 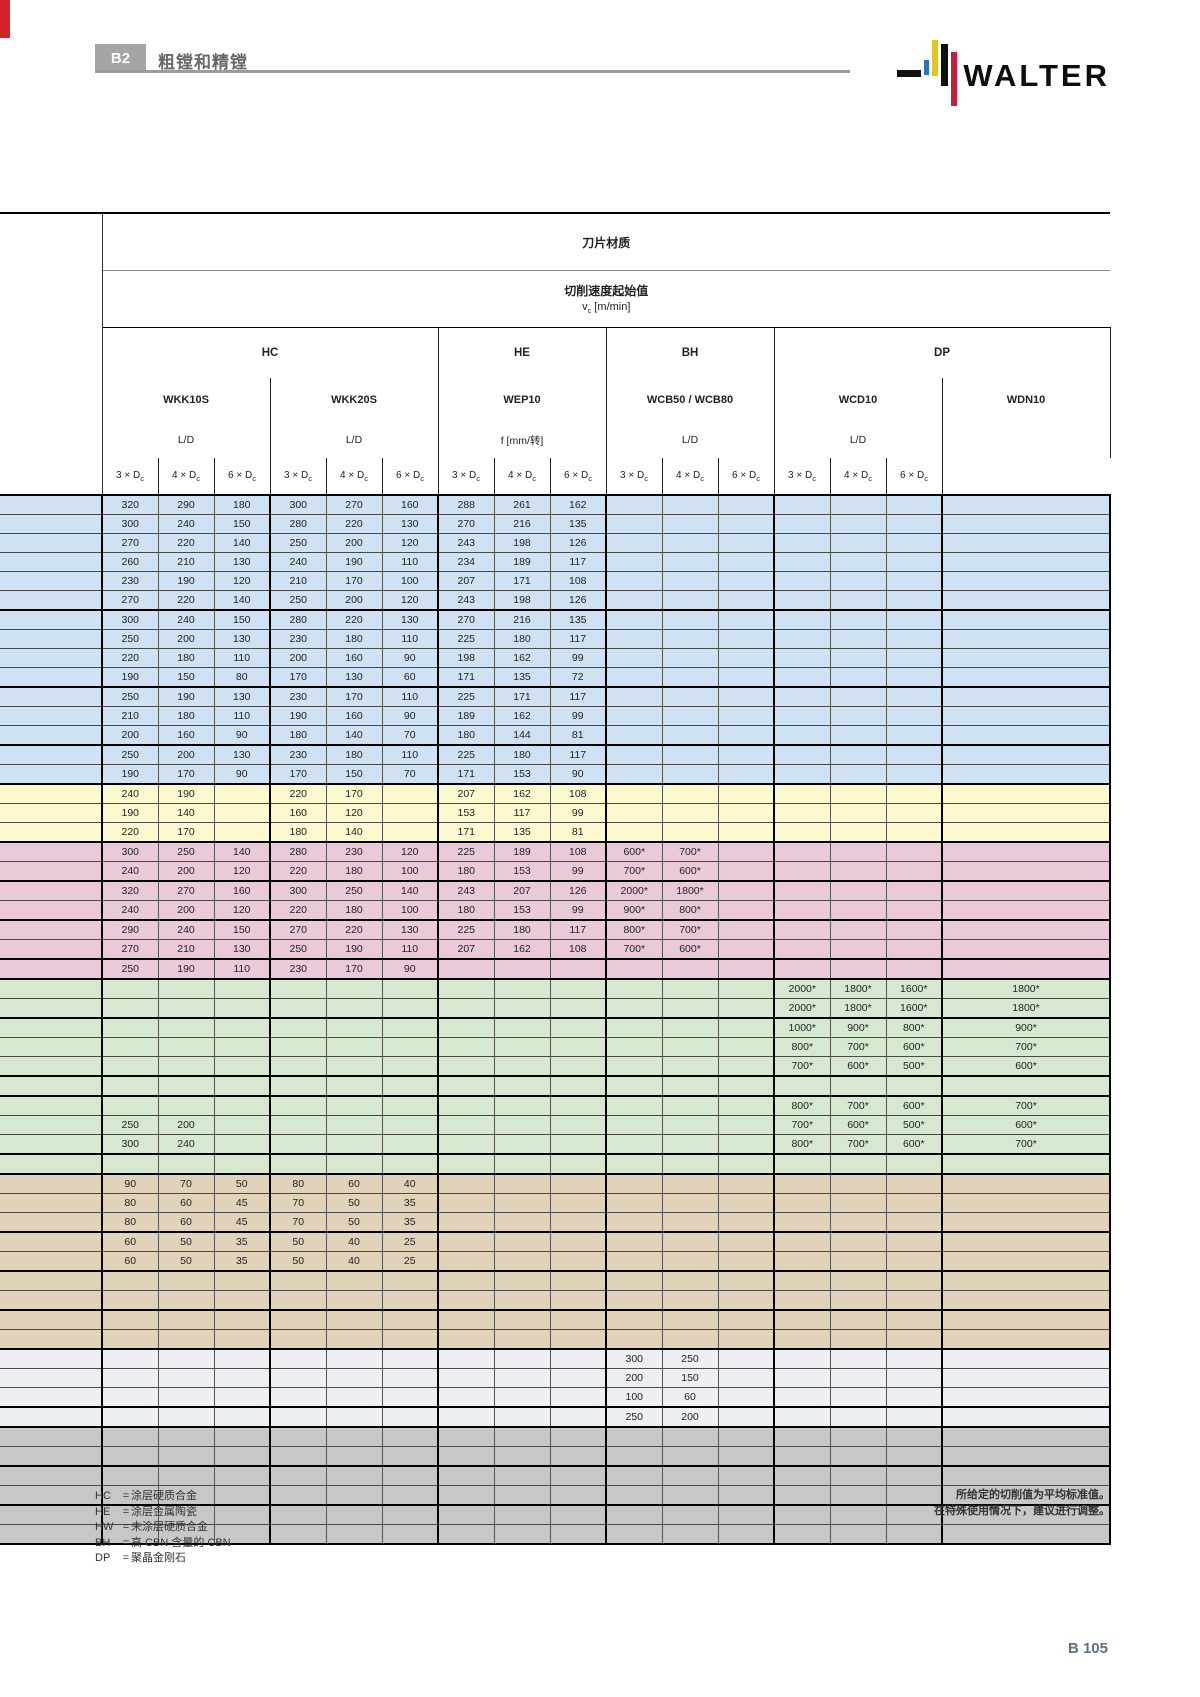 What do you see at coordinates (5, 19) in the screenshot?
I see `section-color-tab` at bounding box center [5, 19].